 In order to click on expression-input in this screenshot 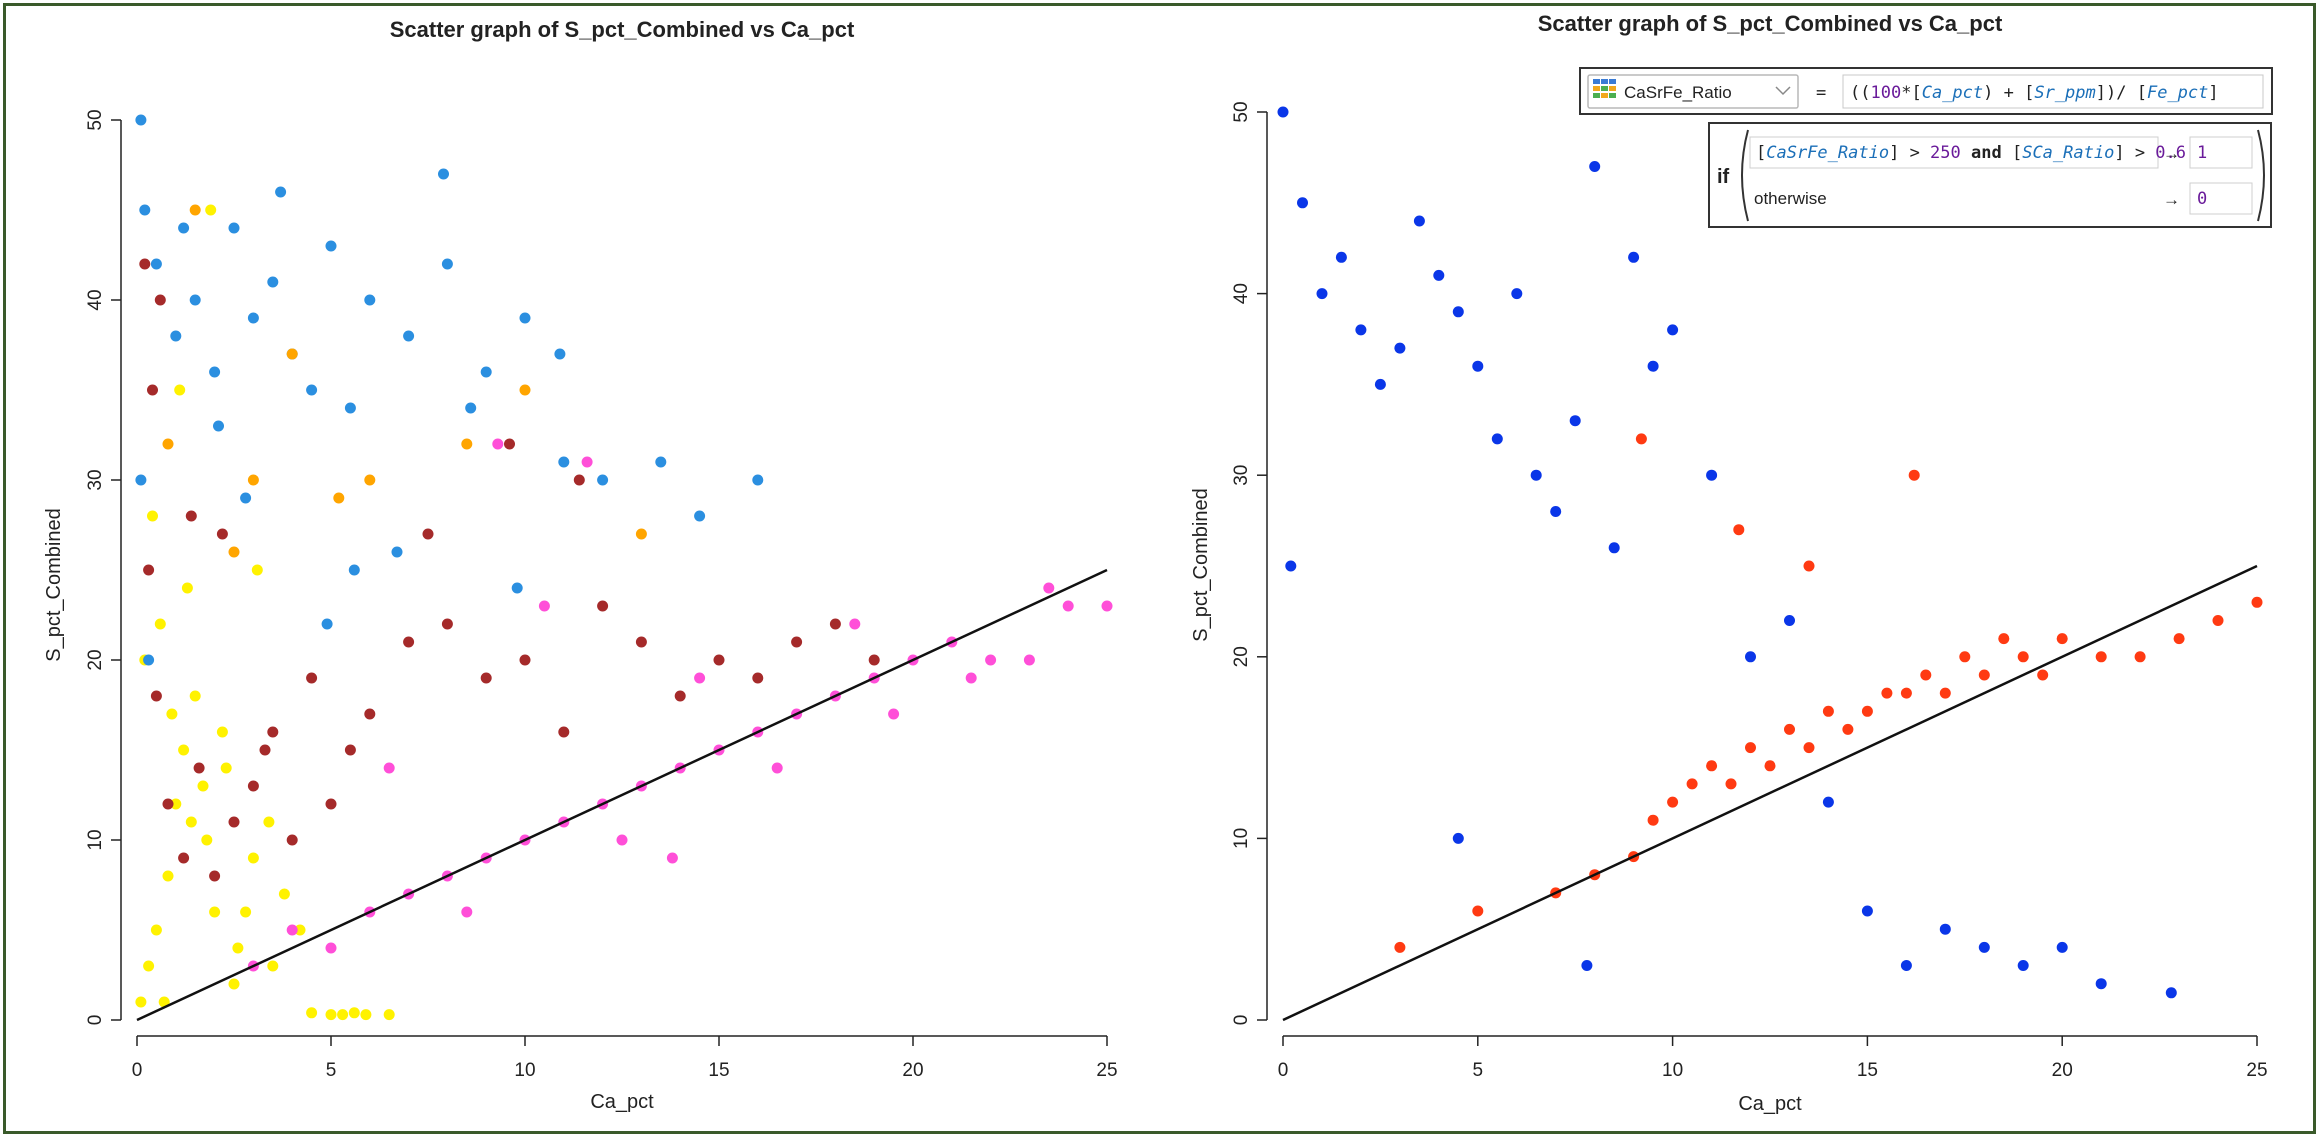, I will do `click(2053, 91)`.